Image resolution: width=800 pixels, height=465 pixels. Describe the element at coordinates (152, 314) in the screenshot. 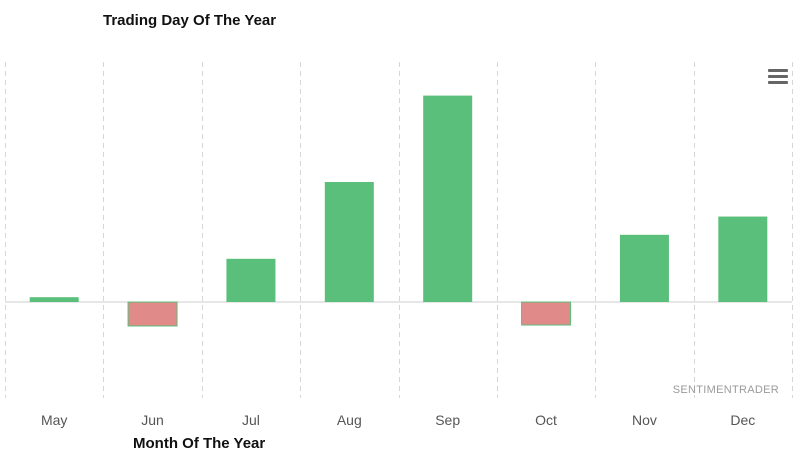

I see `bar-jun` at that location.